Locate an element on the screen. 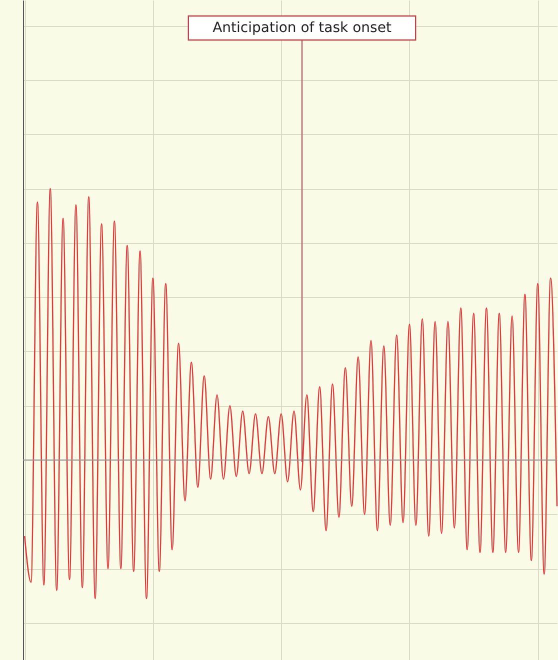  text: Anticipation of task onset is located at coordinates (302, 28).